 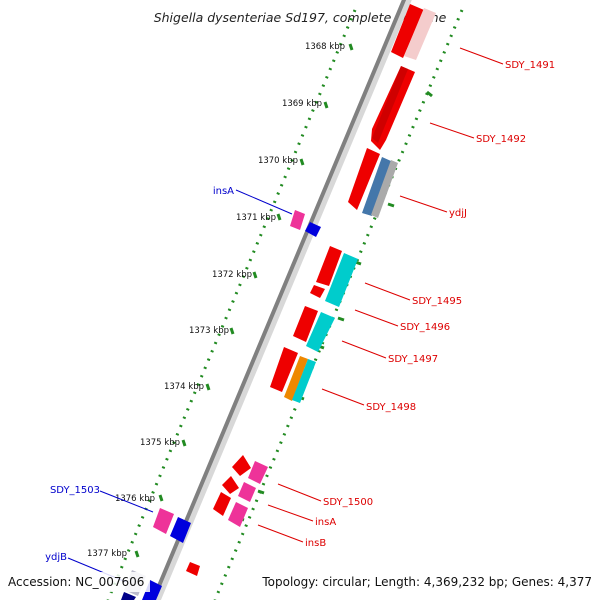 I want to click on accession-text: Accession: NC_007606, so click(x=76, y=582).